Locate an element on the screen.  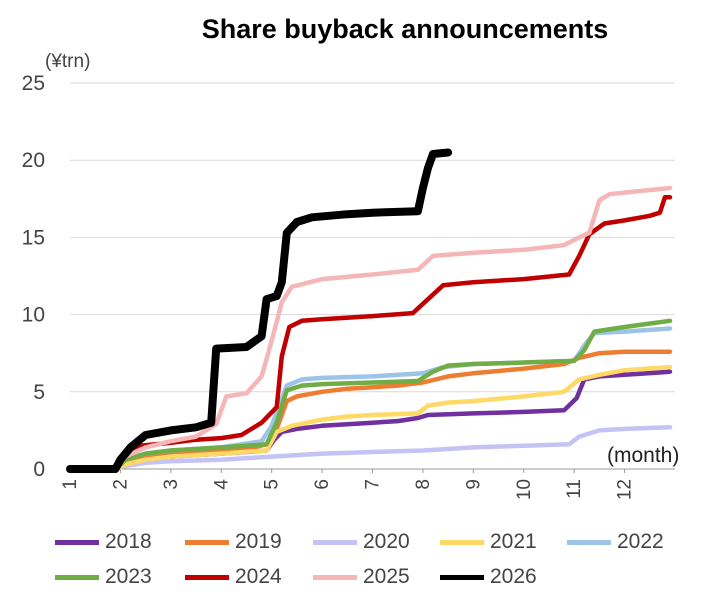
legend-label: 2018 is located at coordinates (128, 541).